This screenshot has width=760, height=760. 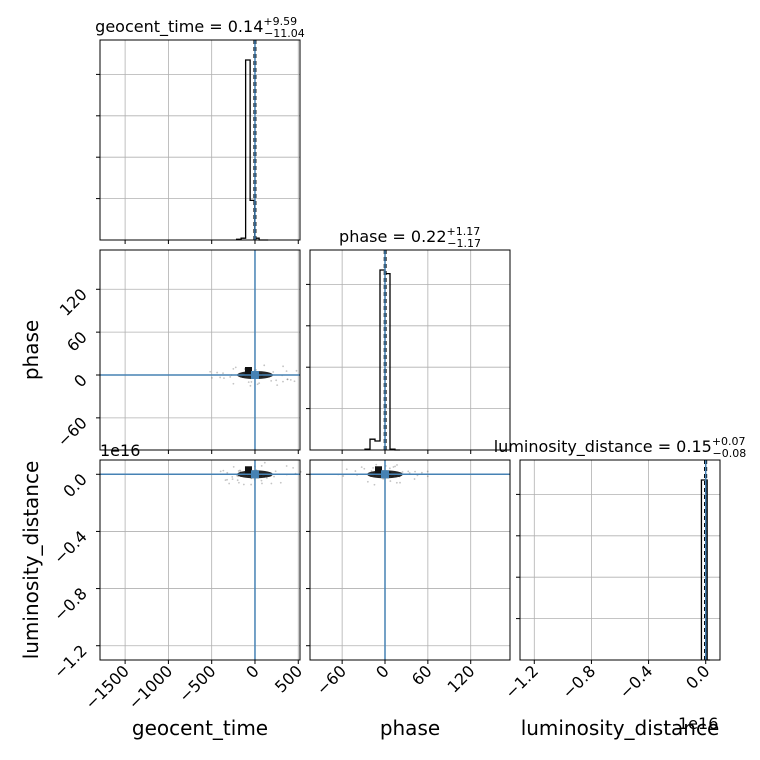 I want to click on x-tick-label: −1500, so click(x=107, y=687).